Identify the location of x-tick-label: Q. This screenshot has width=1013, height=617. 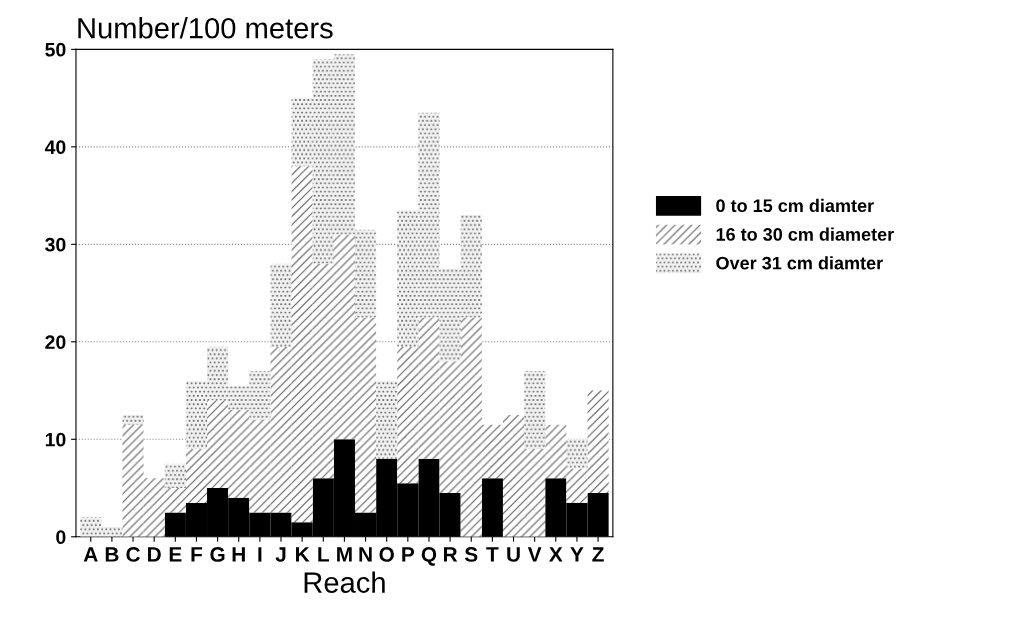
(429, 556).